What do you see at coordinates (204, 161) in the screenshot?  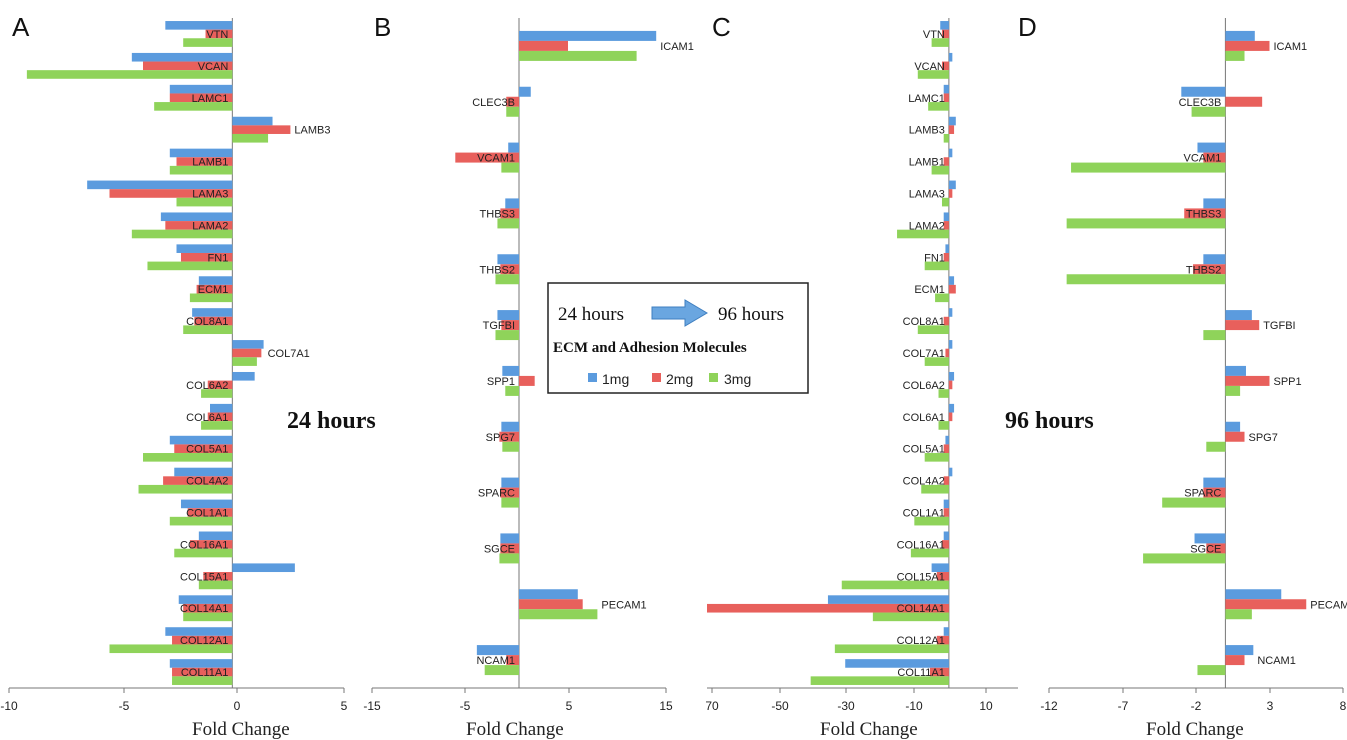 I see `bar-lamb1-2mg` at bounding box center [204, 161].